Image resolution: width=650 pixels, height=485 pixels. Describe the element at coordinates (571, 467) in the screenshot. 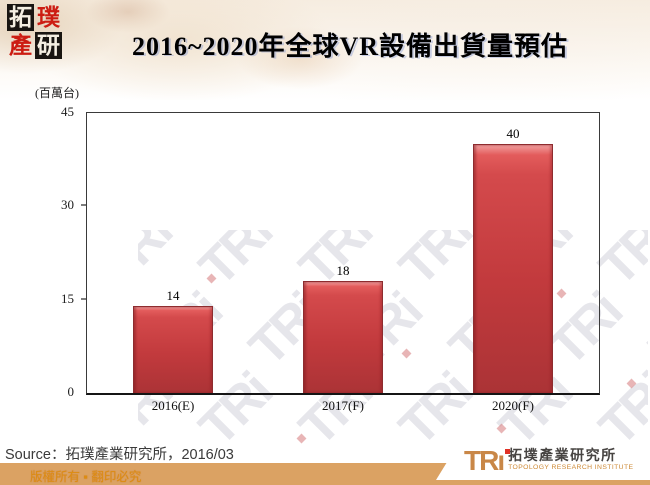

I see `tri-logo-name-en: TOPOLOGY RESEARCH INSTITUTE` at that location.